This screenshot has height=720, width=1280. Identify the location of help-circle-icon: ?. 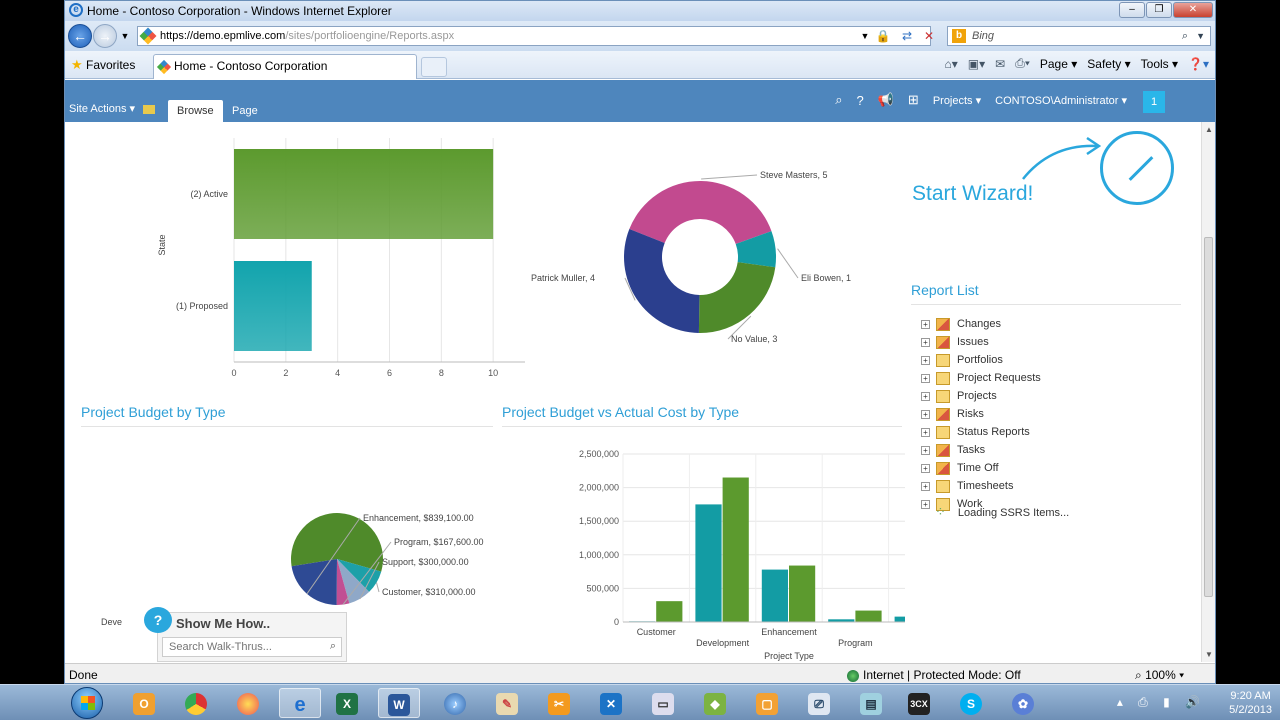
(860, 100).